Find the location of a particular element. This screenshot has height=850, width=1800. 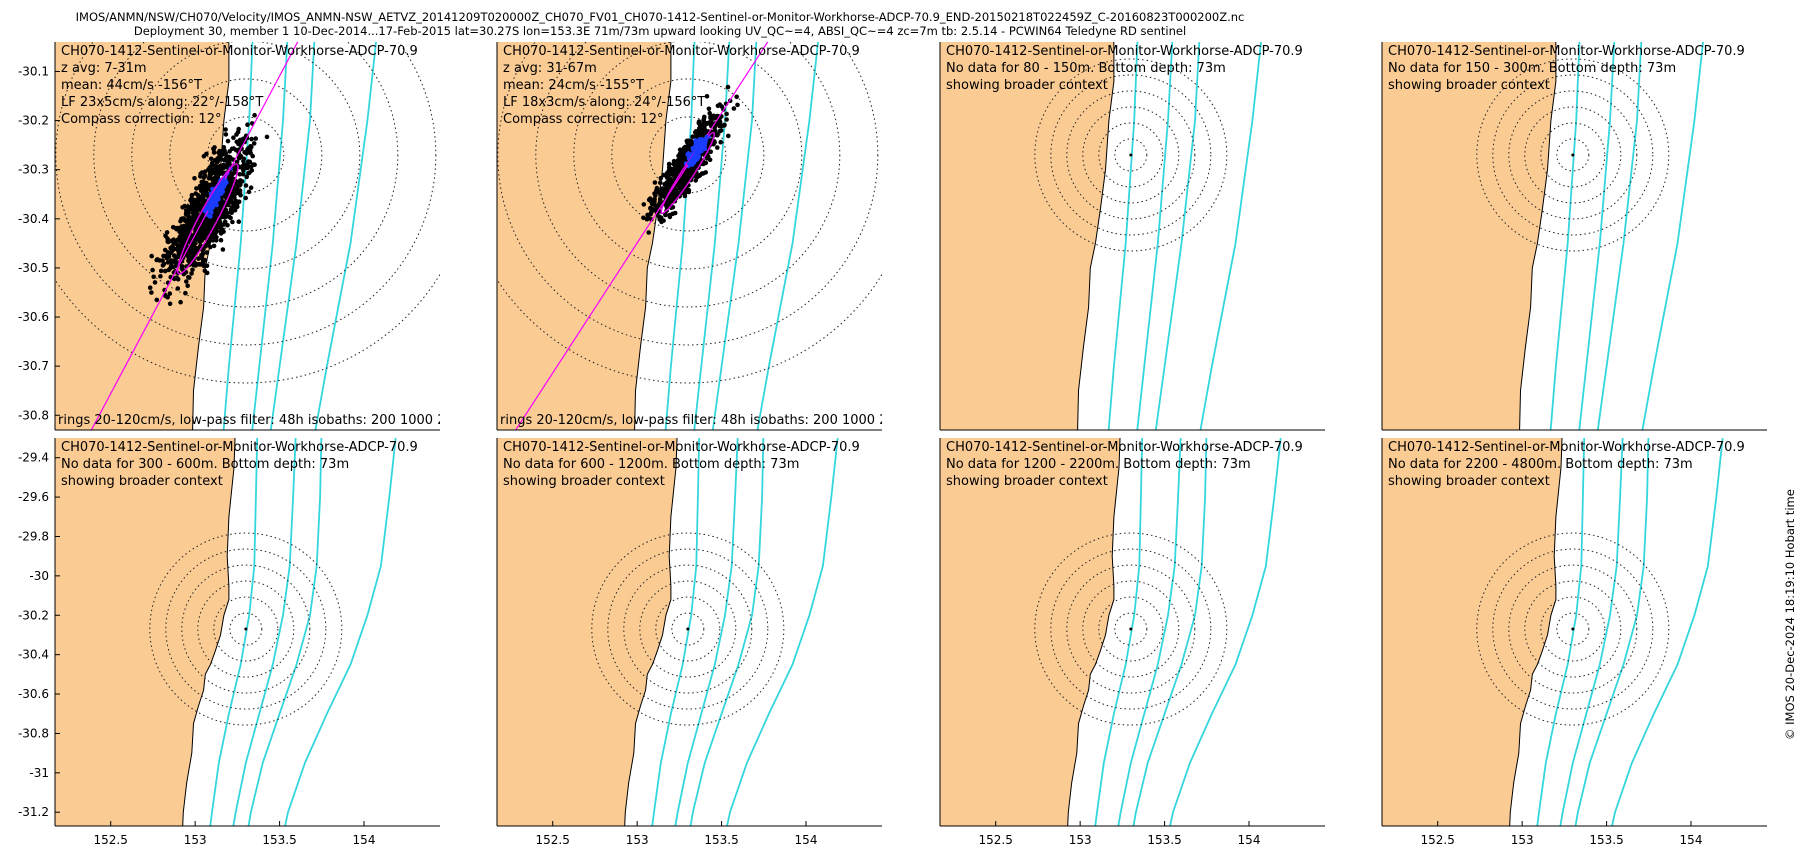

panel-info-line: Compass correction: 12° is located at coordinates (583, 119).